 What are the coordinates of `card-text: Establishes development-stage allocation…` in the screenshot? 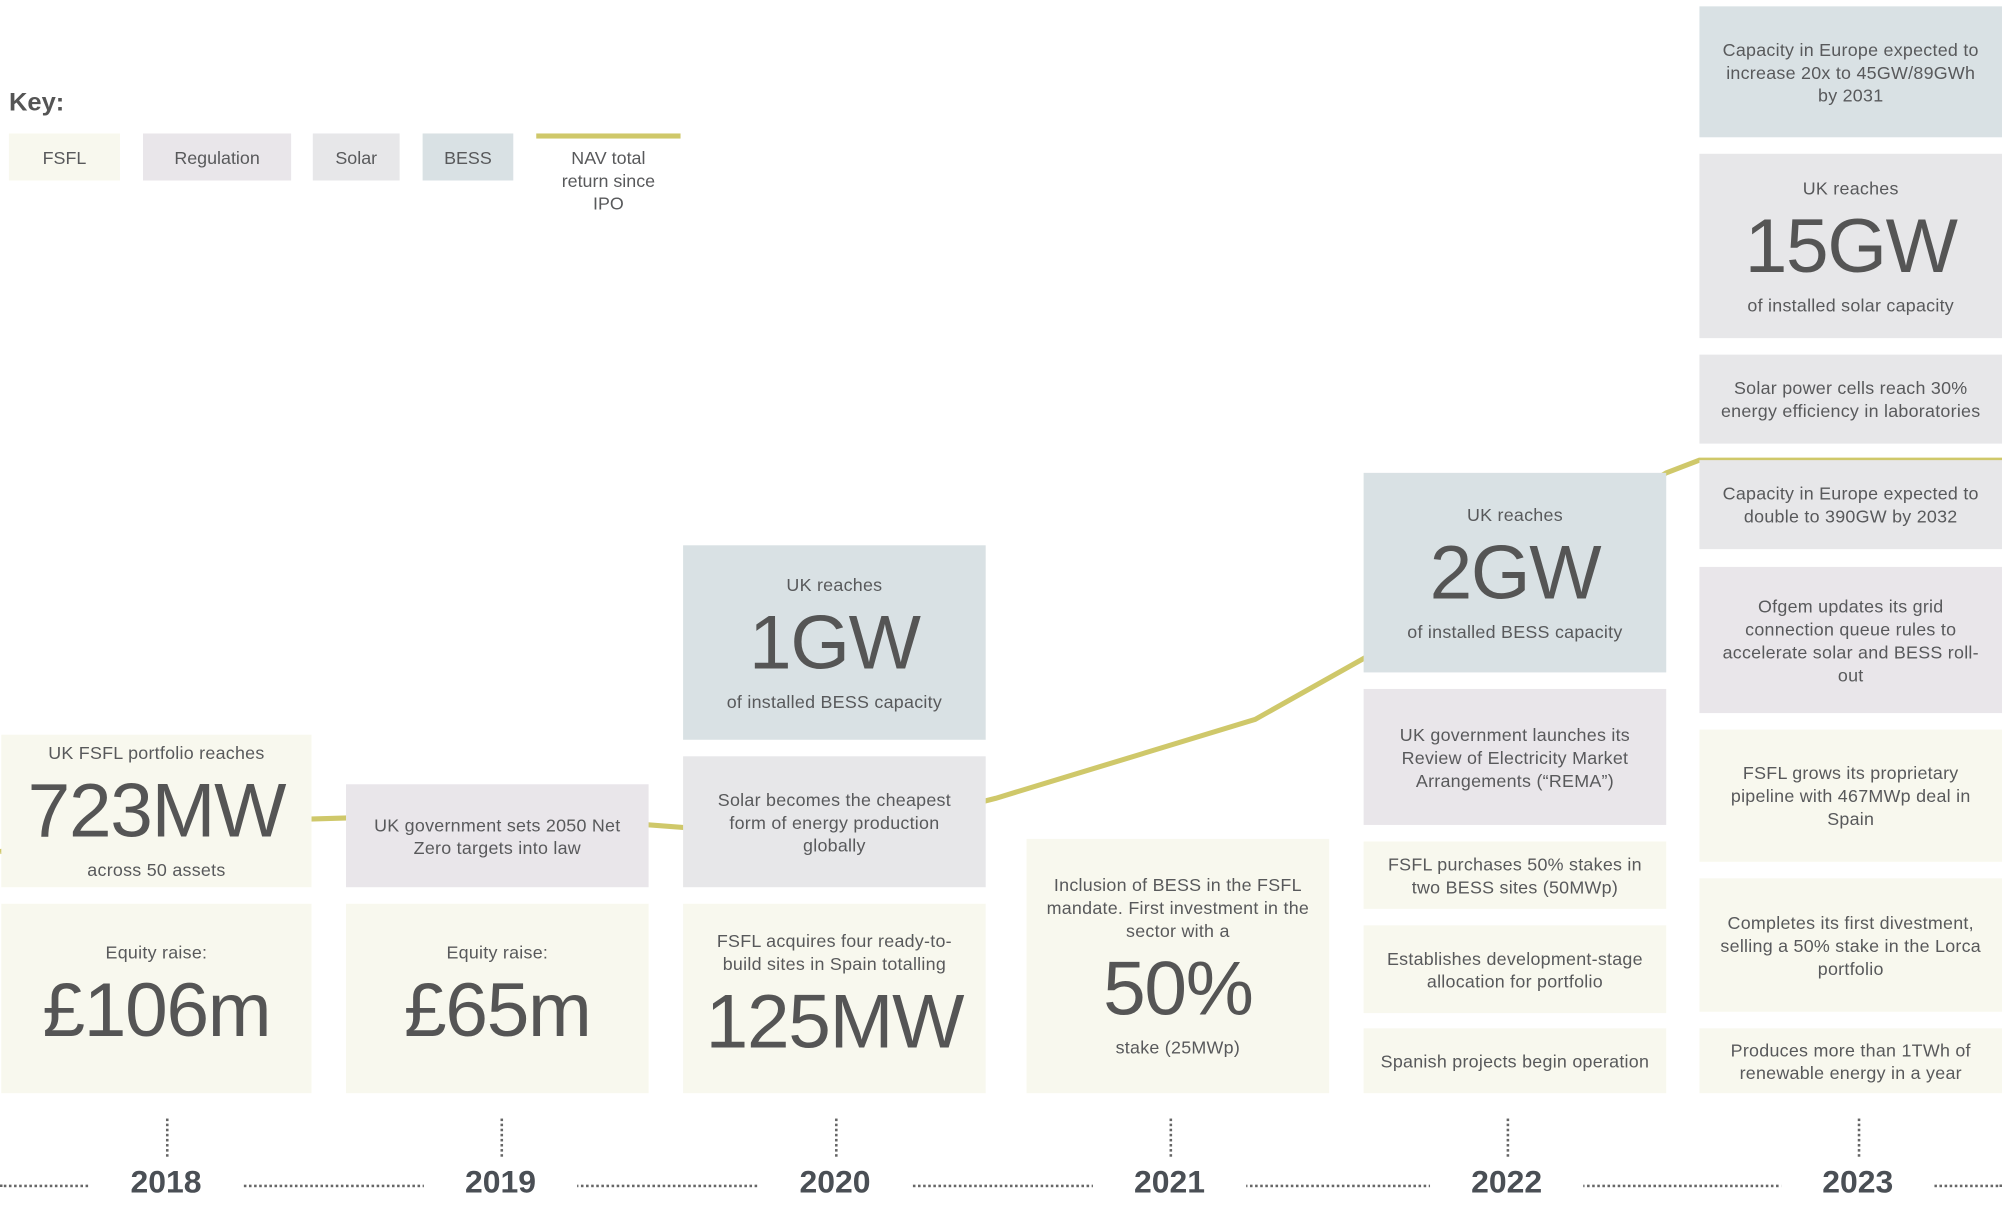 It's located at (1515, 969).